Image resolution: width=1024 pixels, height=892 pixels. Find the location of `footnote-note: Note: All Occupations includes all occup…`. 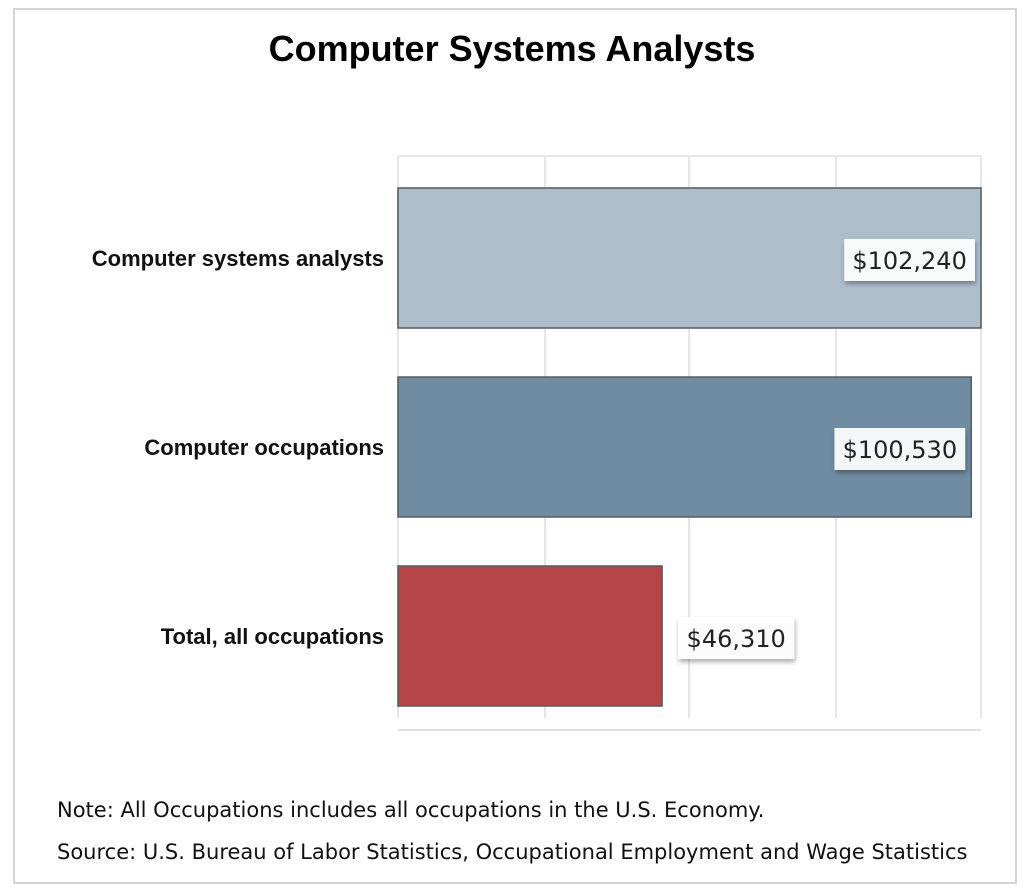

footnote-note: Note: All Occupations includes all occup… is located at coordinates (411, 810).